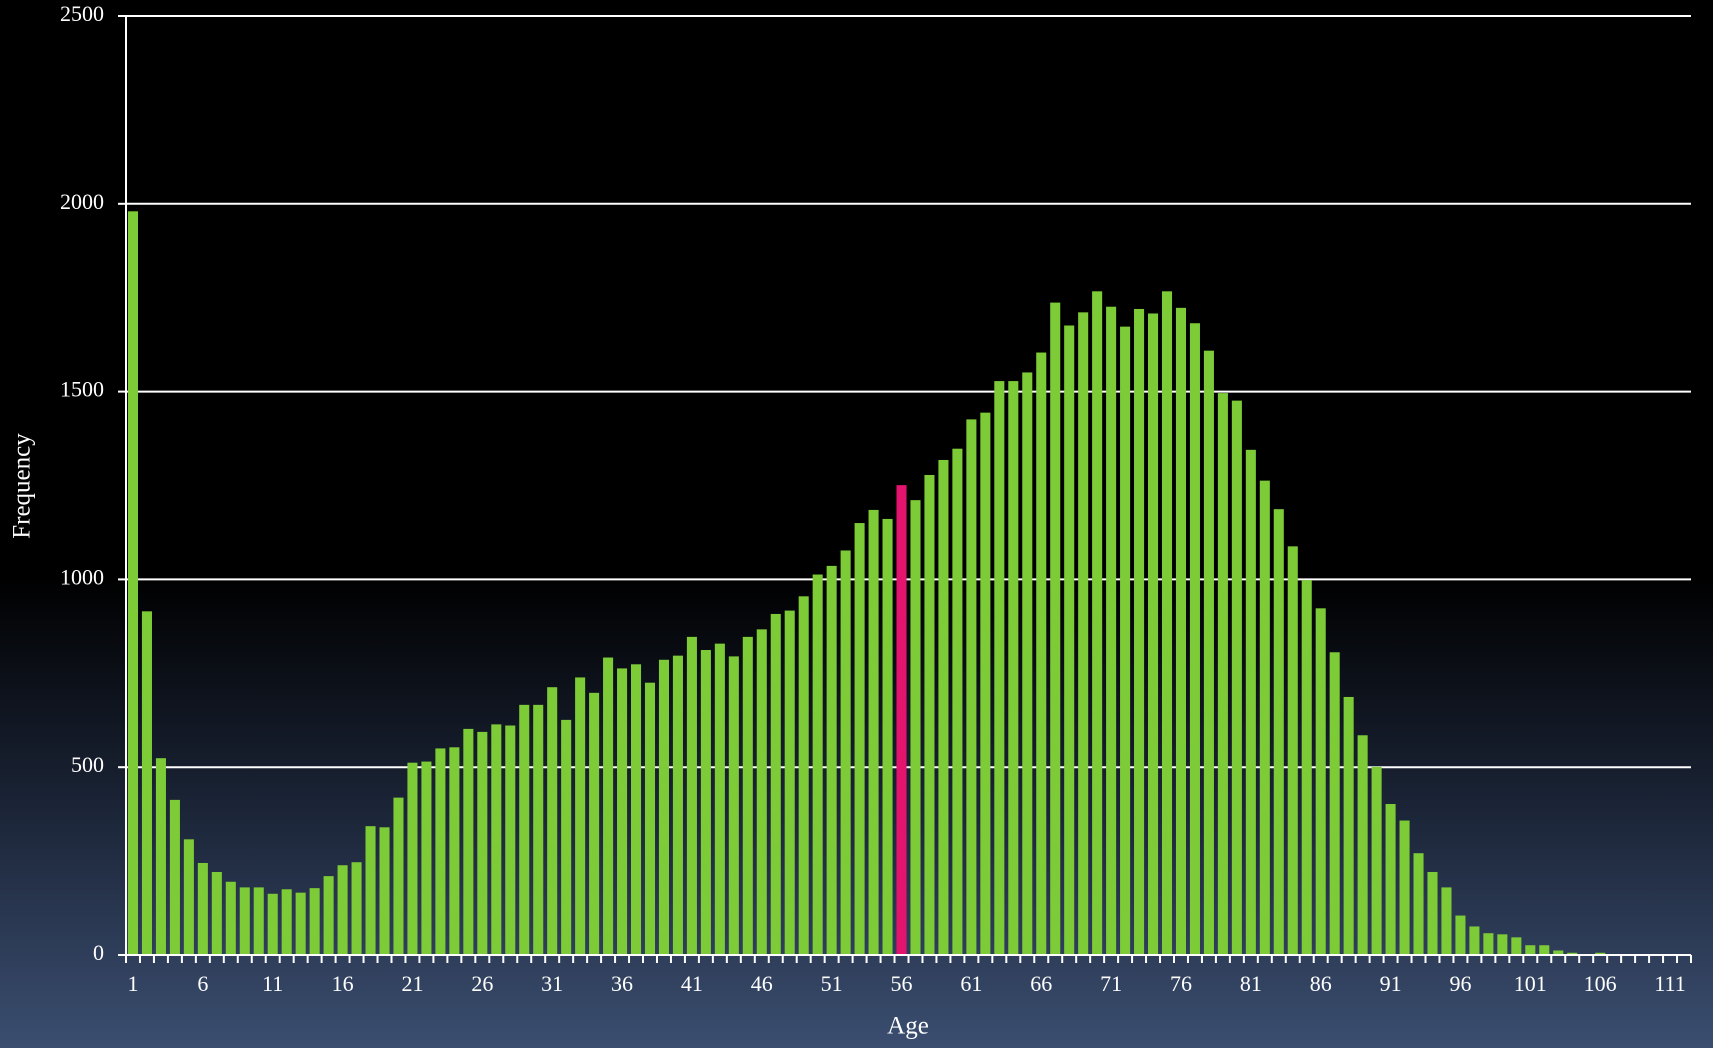 This screenshot has height=1048, width=1713. Describe the element at coordinates (902, 983) in the screenshot. I see `x-tick-label: 56` at that location.